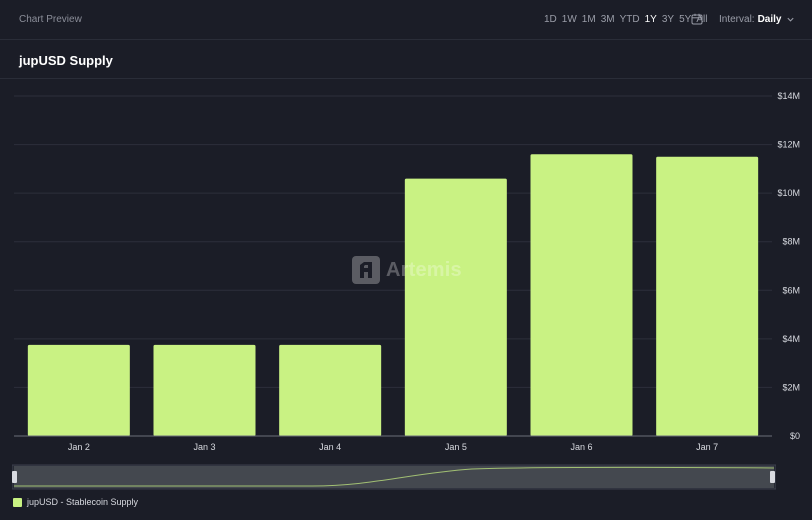  I want to click on range-1m: 1M, so click(588, 19).